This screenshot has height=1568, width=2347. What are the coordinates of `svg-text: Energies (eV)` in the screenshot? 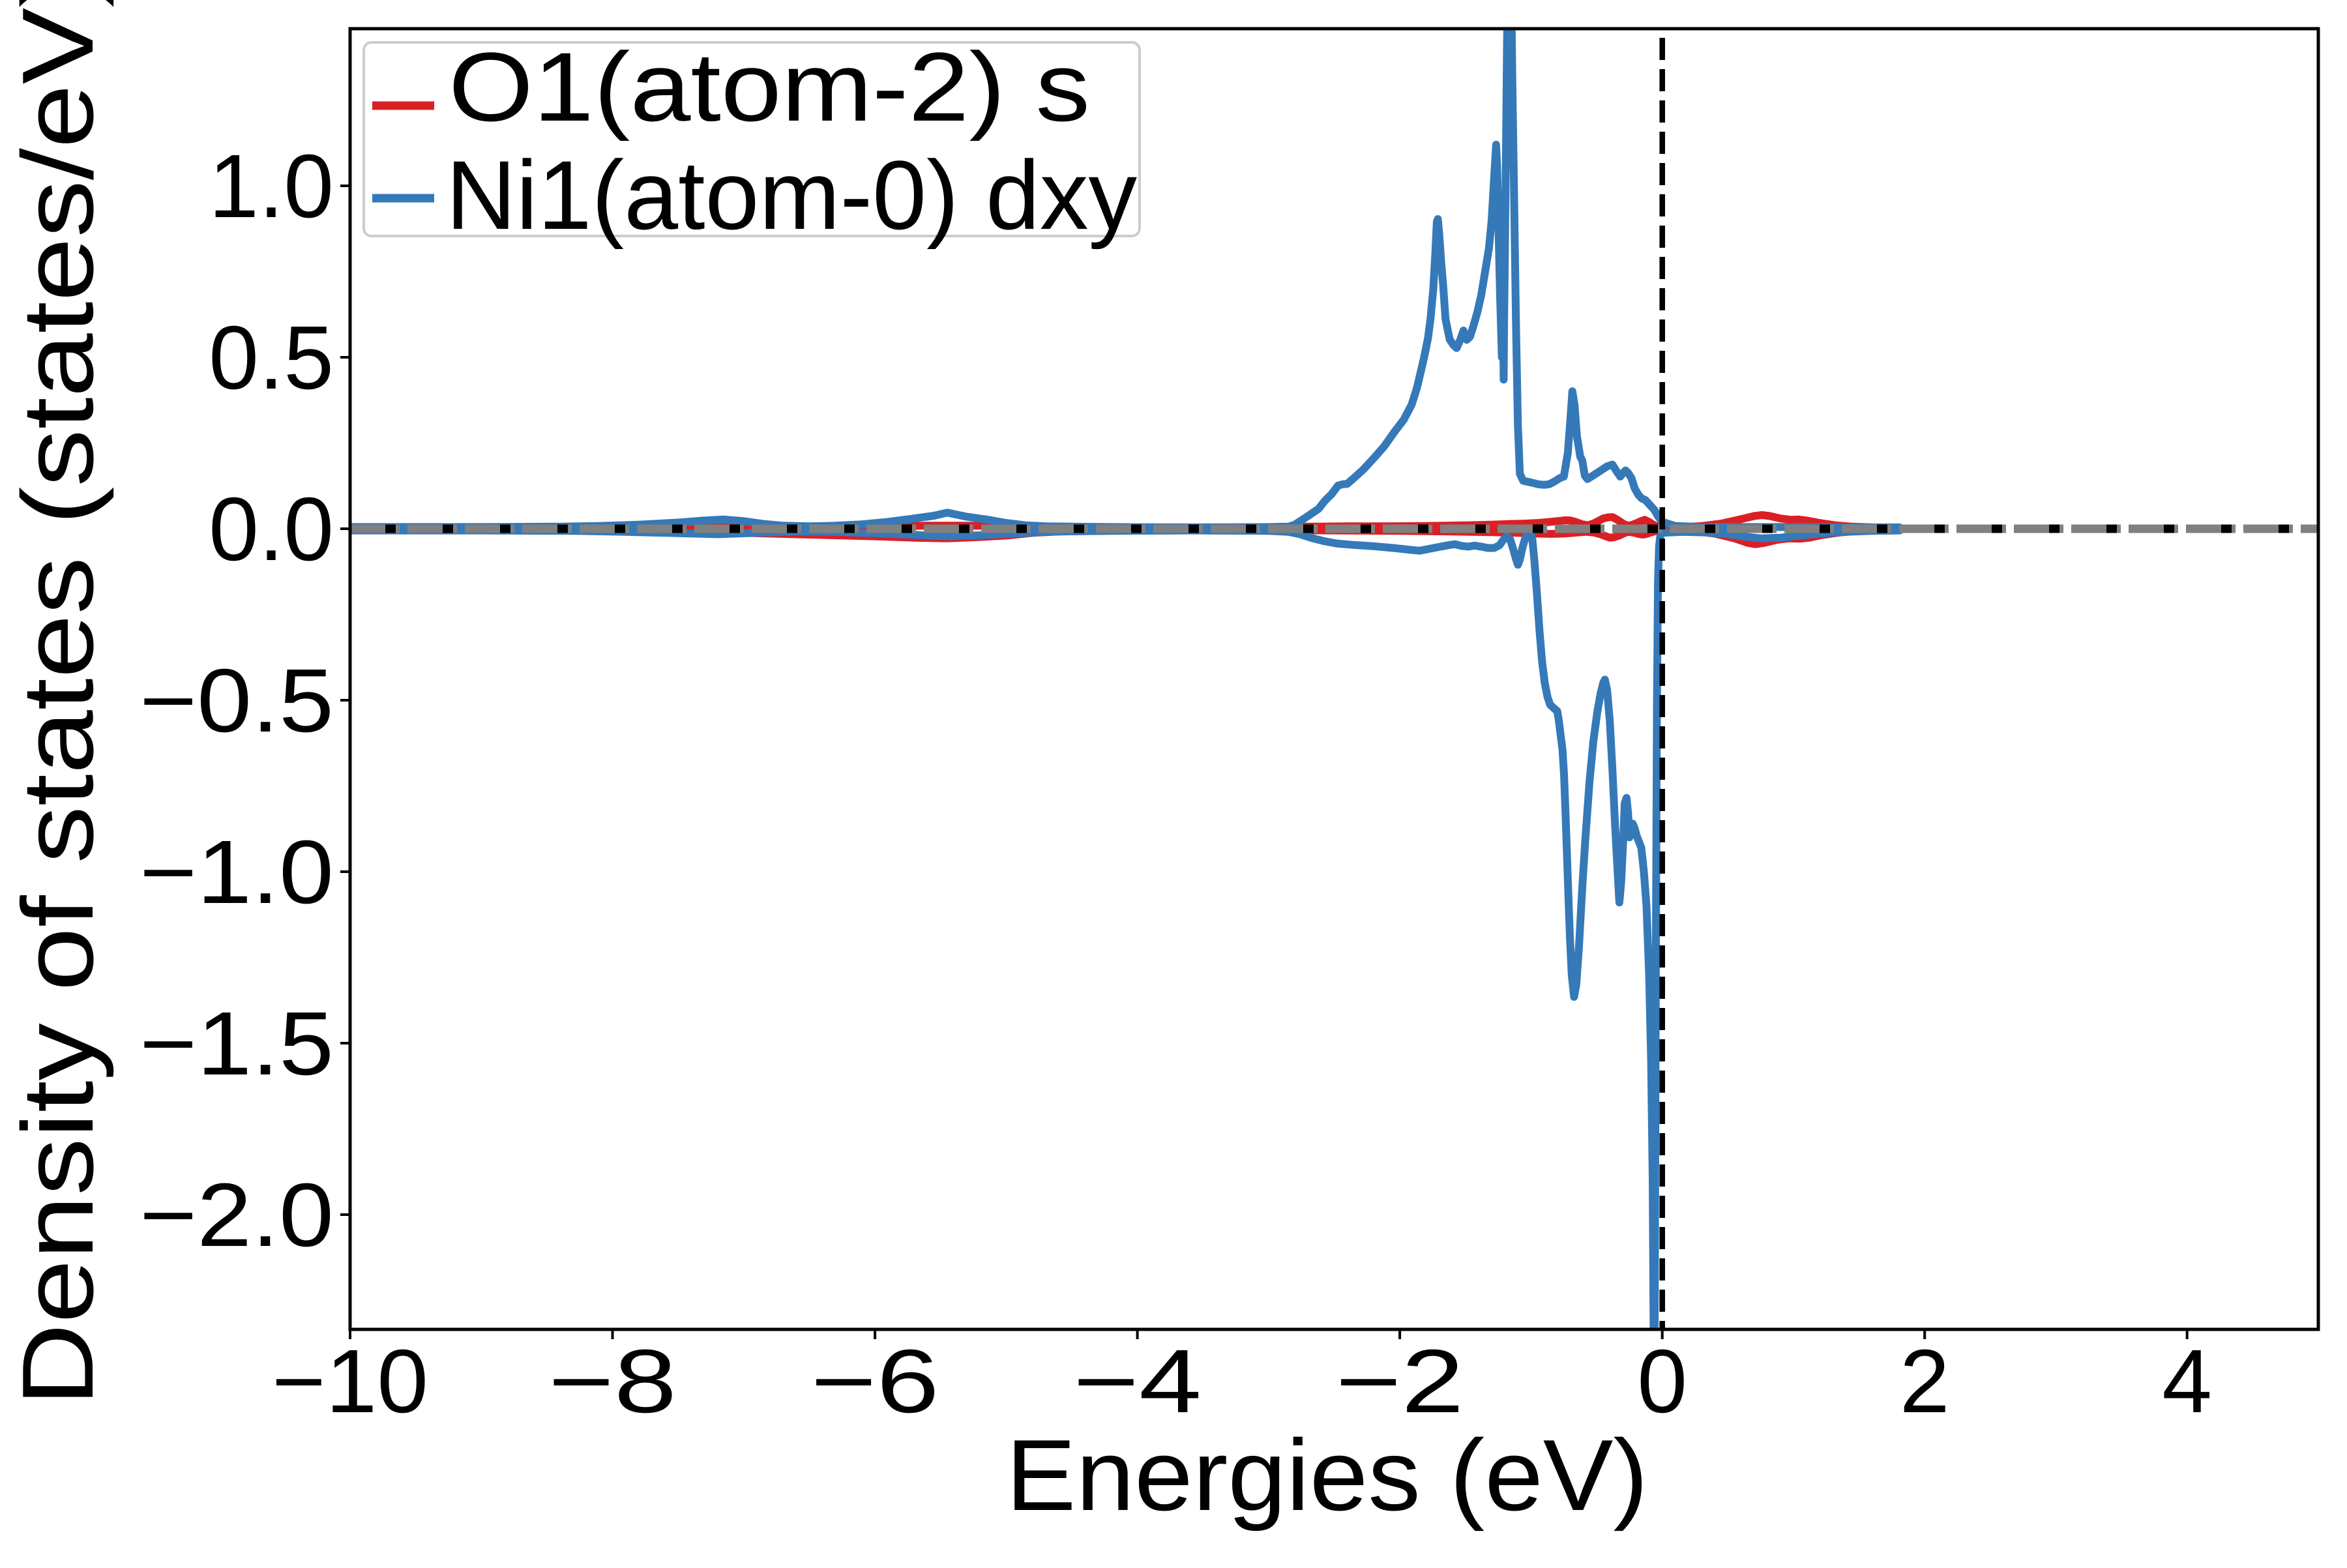 It's located at (1327, 1475).